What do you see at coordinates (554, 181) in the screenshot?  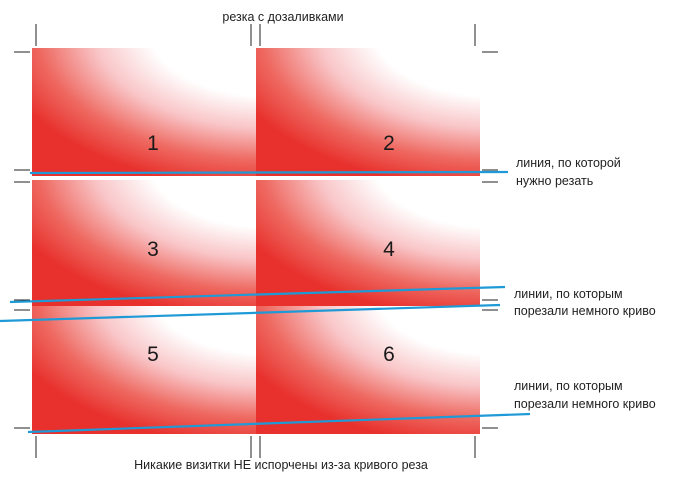 I see `annotation-line-2: нужно резать` at bounding box center [554, 181].